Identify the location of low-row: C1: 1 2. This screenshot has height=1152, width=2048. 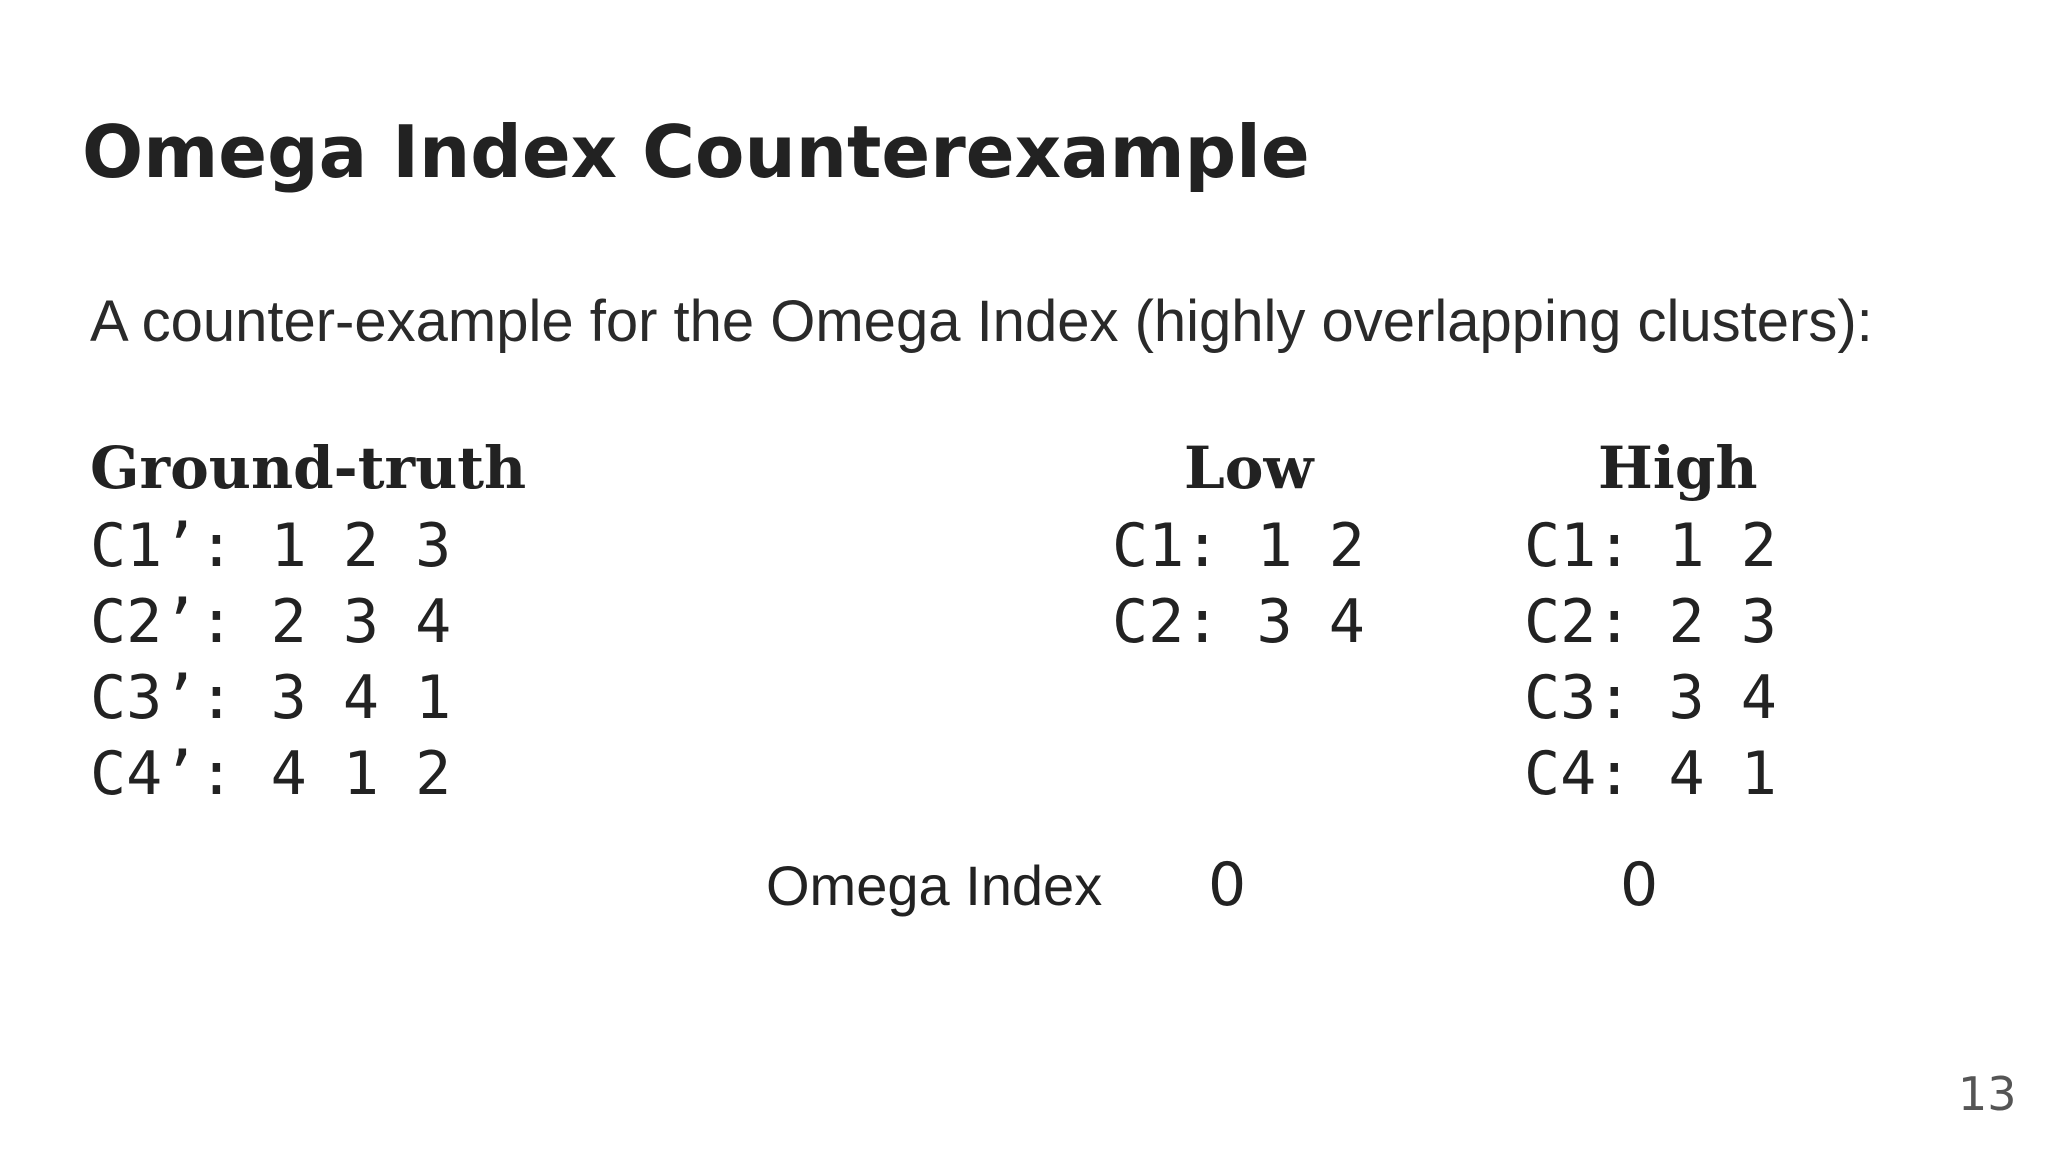
(1238, 546).